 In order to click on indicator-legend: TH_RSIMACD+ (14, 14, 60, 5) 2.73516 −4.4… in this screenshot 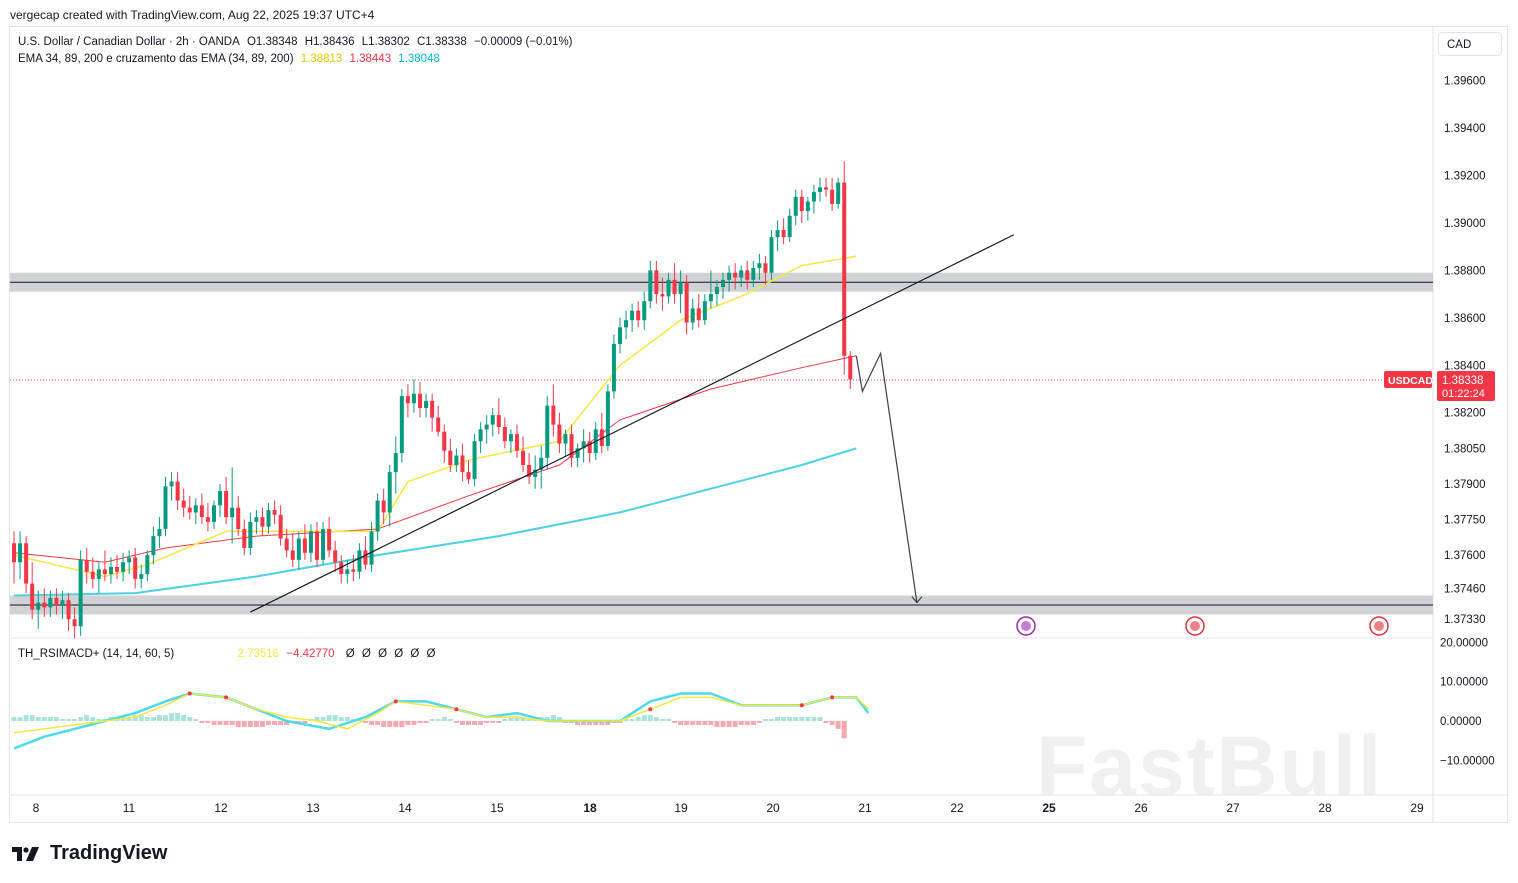, I will do `click(229, 654)`.